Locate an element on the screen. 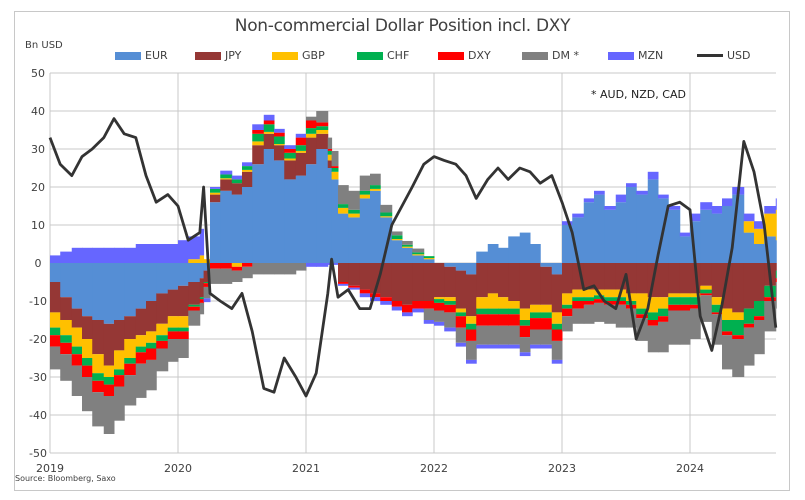 Image resolution: width=805 pixels, height=500 pixels. chart-title: Non-commercial Dollar Position incl. DXY is located at coordinates (402, 26).